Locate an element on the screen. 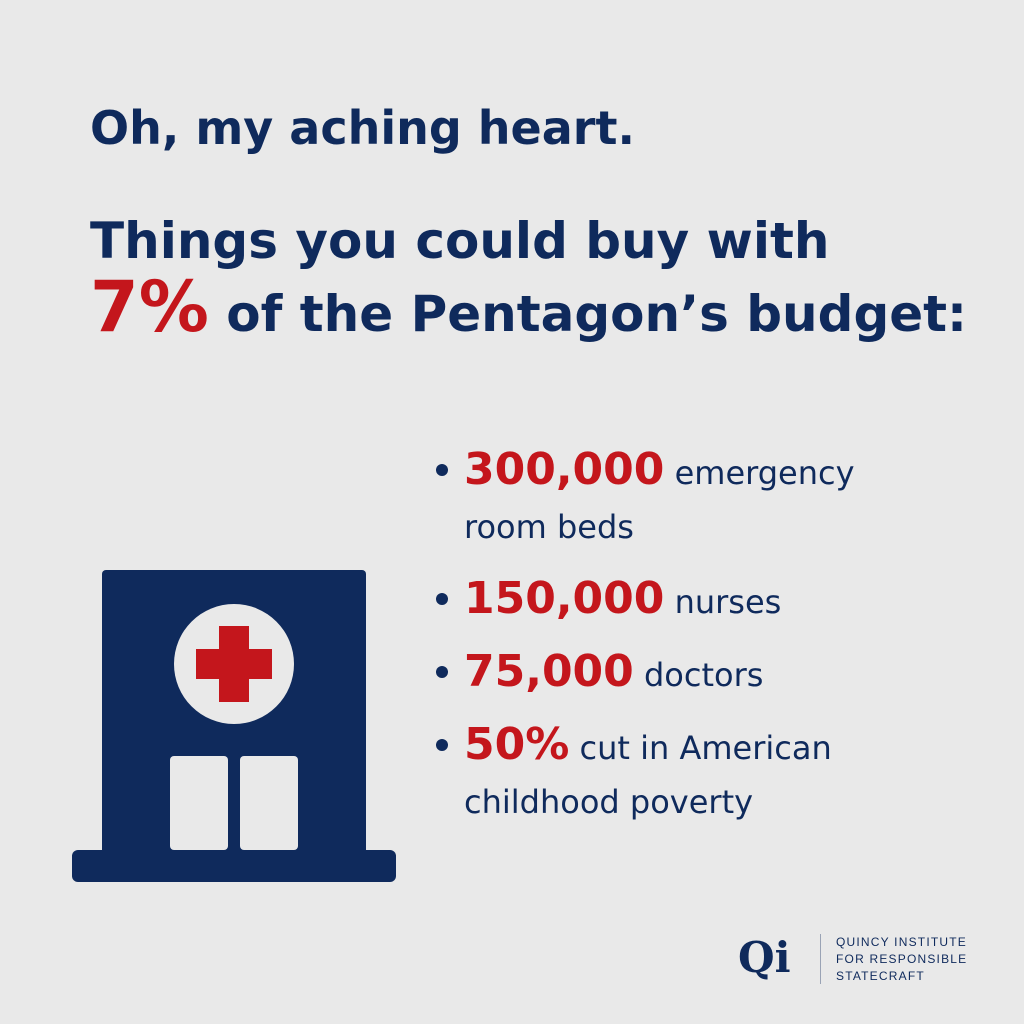 This screenshot has width=1024, height=1024. logo-line-2: FOR RESPONSIBLE is located at coordinates (902, 959).